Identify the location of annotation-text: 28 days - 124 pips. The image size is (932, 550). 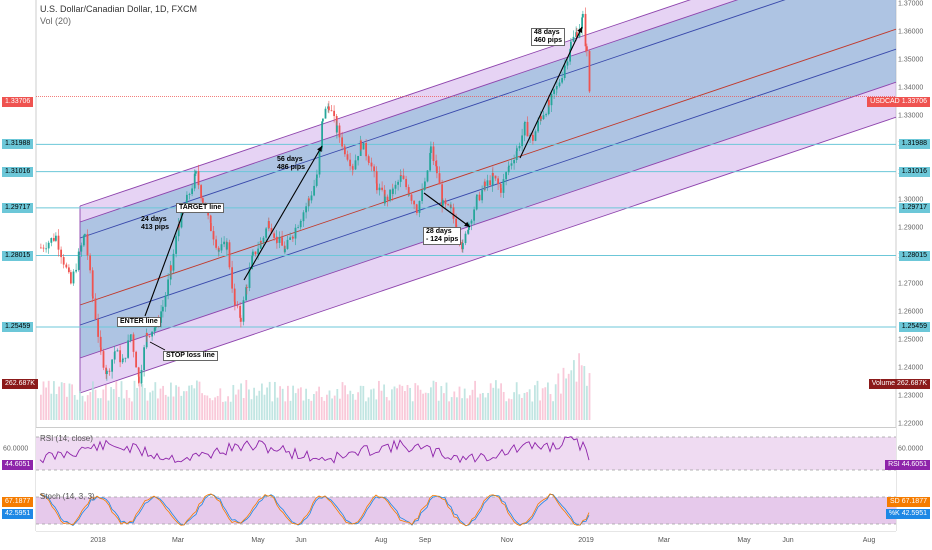
(442, 235).